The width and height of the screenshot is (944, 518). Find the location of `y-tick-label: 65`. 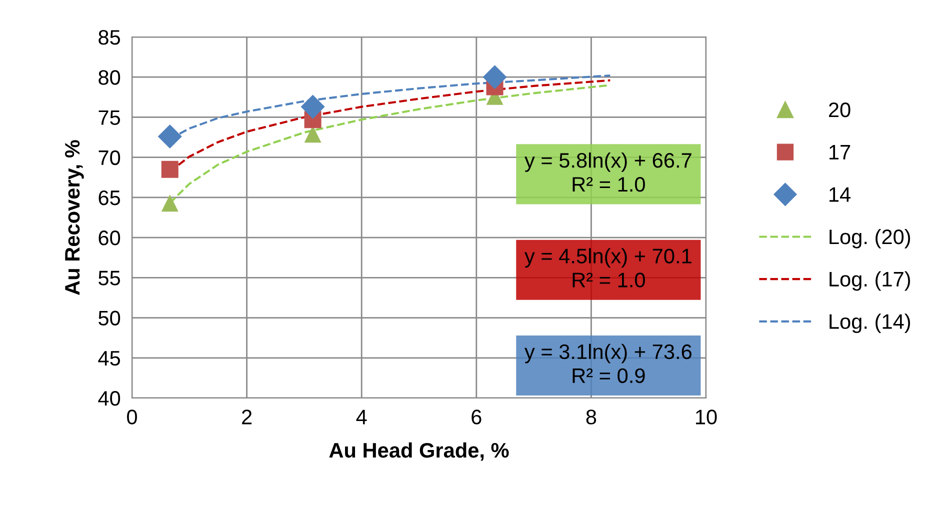

y-tick-label: 65 is located at coordinates (109, 198).